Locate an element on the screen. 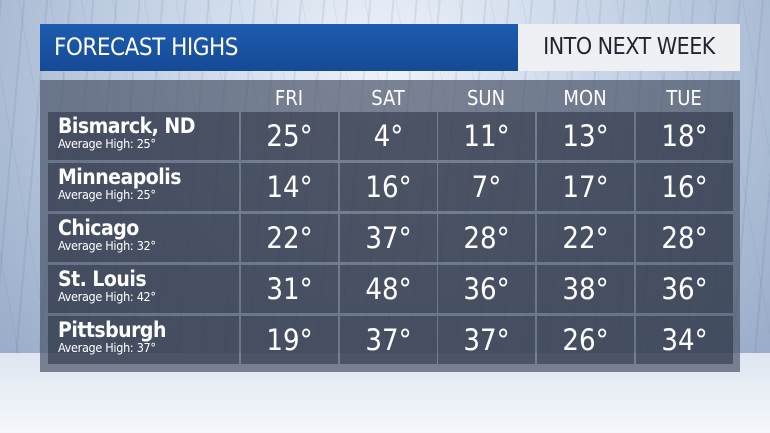 This screenshot has width=770, height=433. temp-cell: 7° is located at coordinates (486, 187).